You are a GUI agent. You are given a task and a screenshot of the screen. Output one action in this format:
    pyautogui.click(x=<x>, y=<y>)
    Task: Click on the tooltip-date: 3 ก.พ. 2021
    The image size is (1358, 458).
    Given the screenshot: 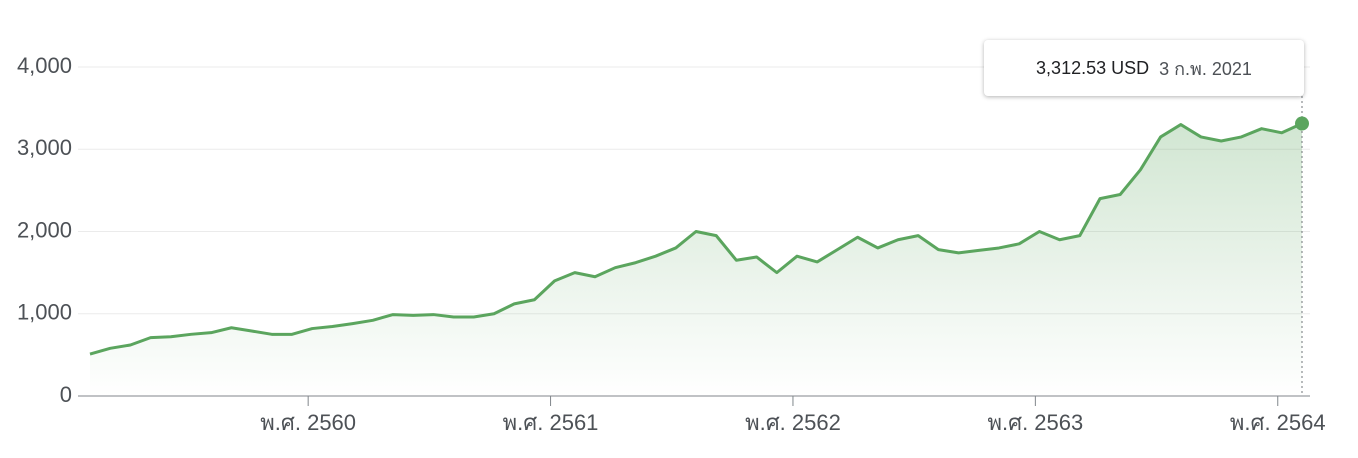 What is the action you would take?
    pyautogui.click(x=1205, y=68)
    